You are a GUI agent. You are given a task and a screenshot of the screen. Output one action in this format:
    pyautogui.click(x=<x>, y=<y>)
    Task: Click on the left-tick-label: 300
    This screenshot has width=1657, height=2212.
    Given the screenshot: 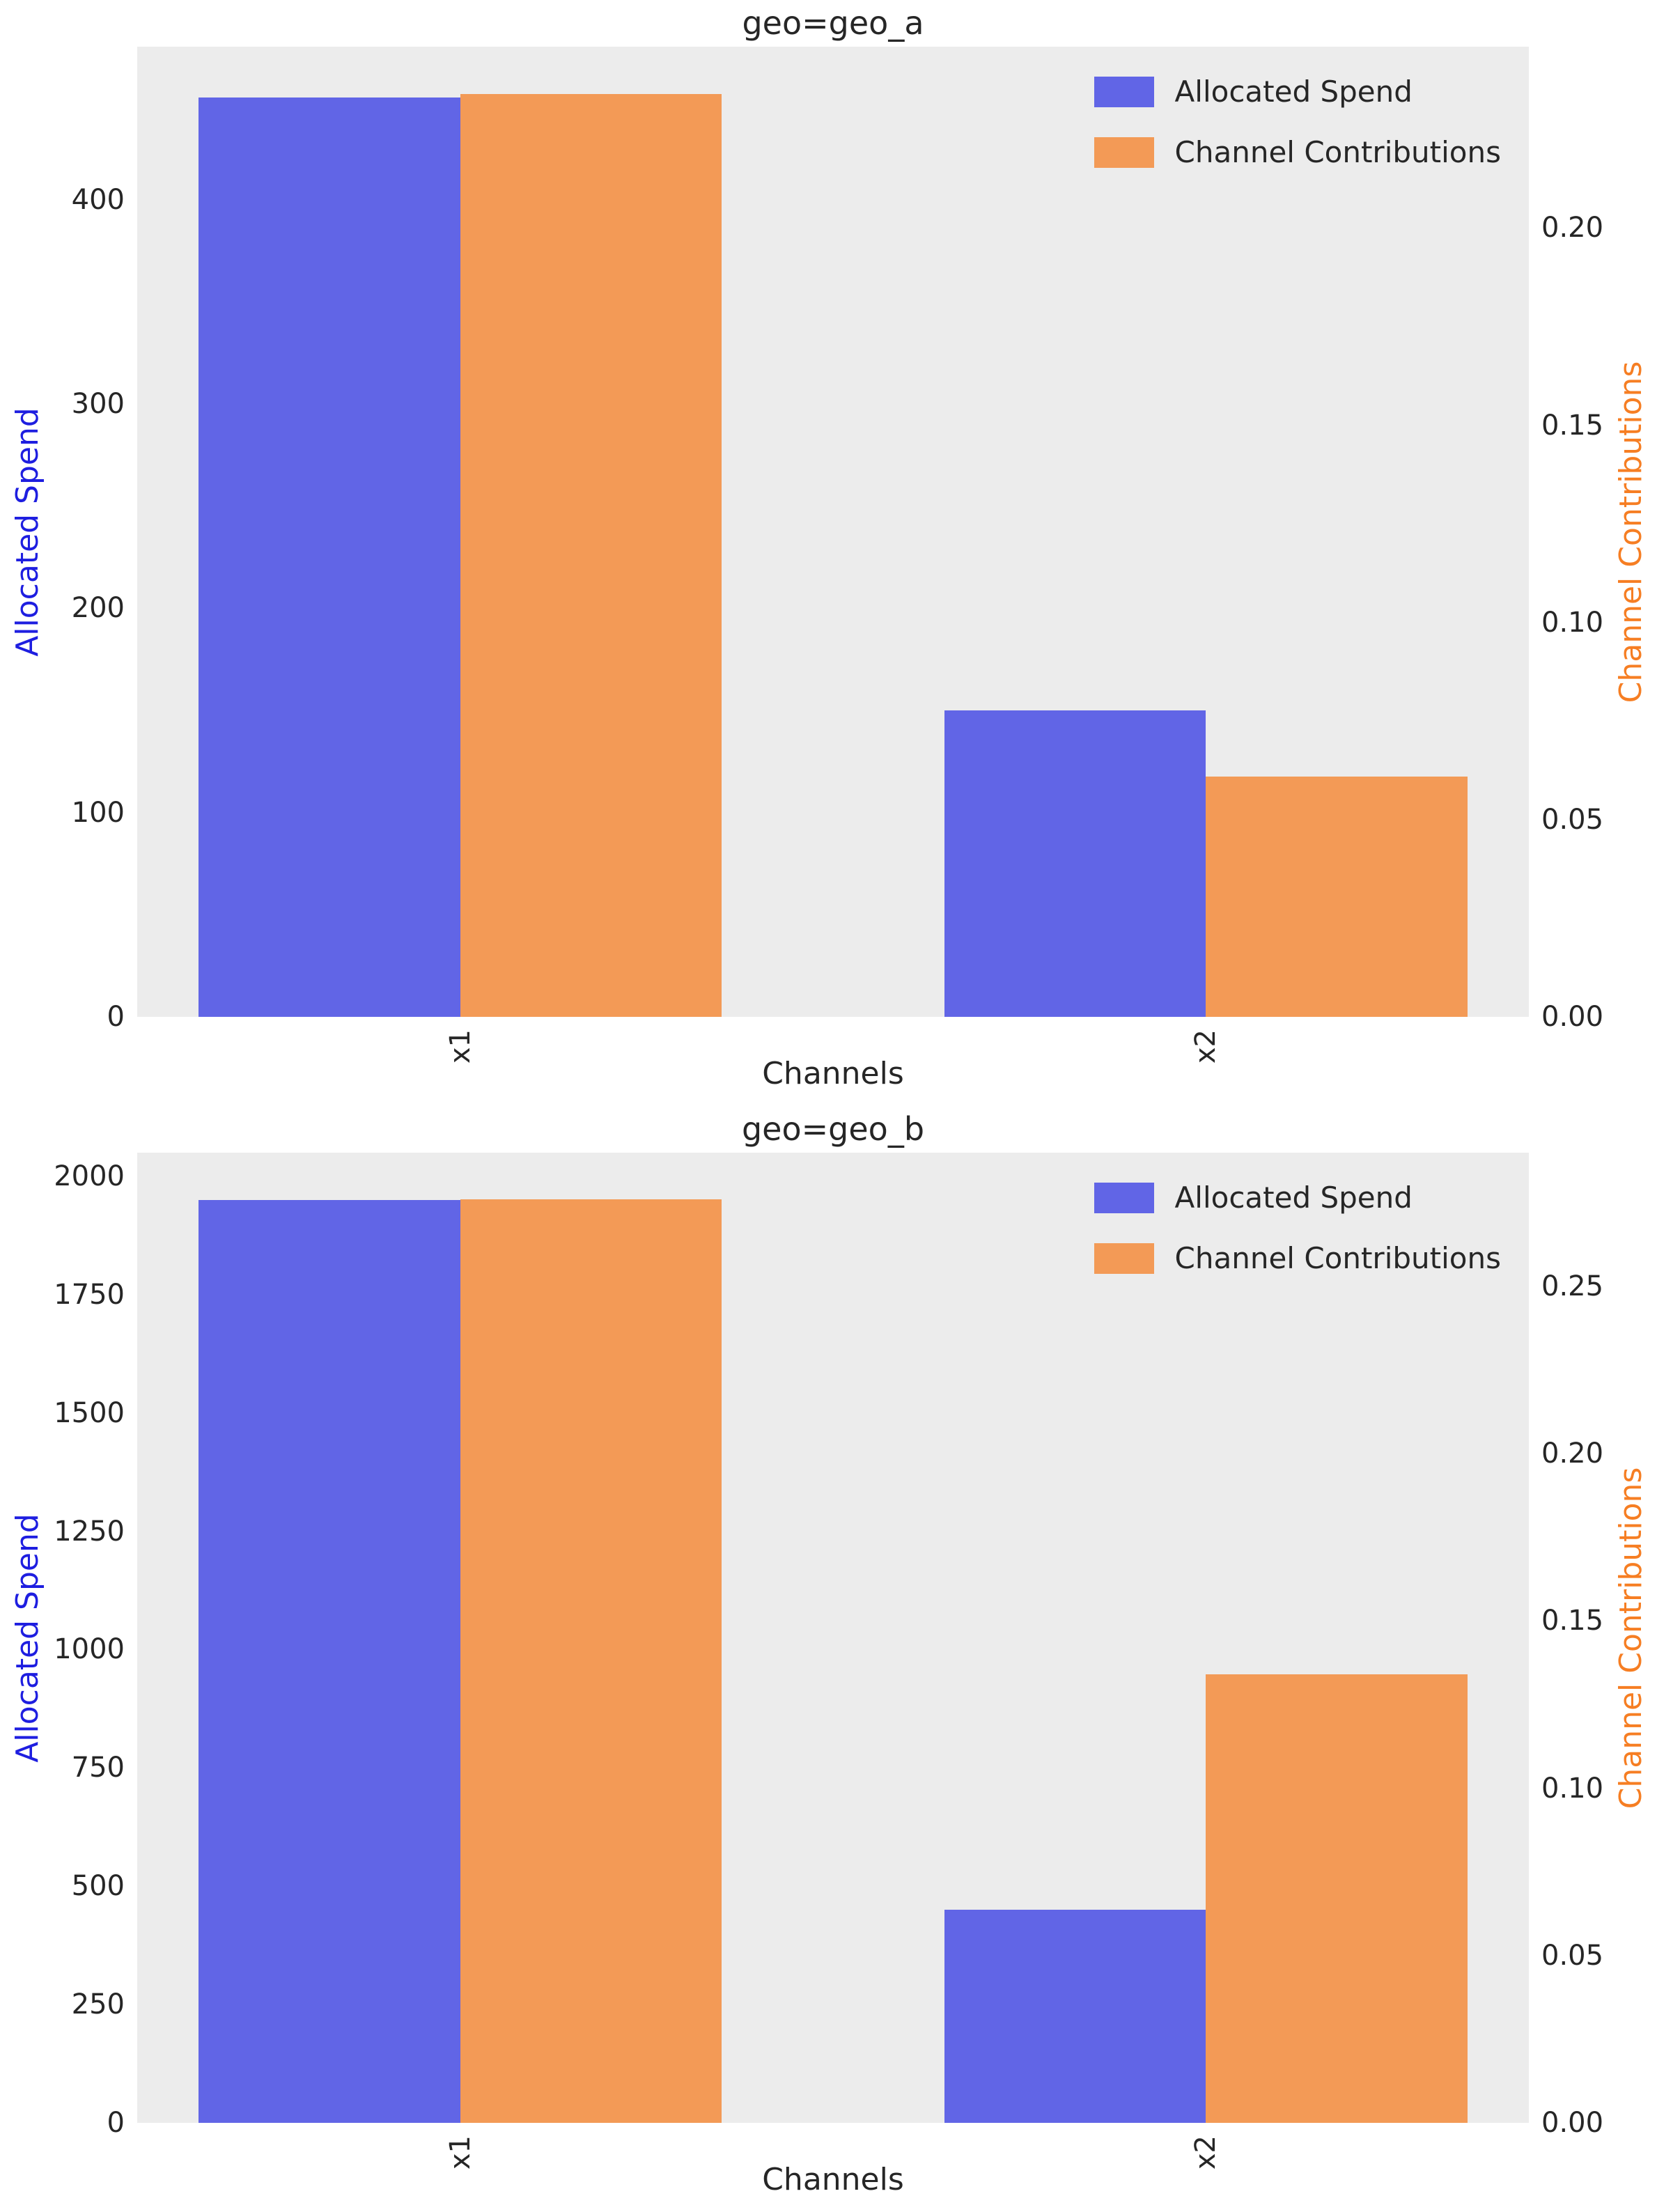 What is the action you would take?
    pyautogui.click(x=98, y=404)
    